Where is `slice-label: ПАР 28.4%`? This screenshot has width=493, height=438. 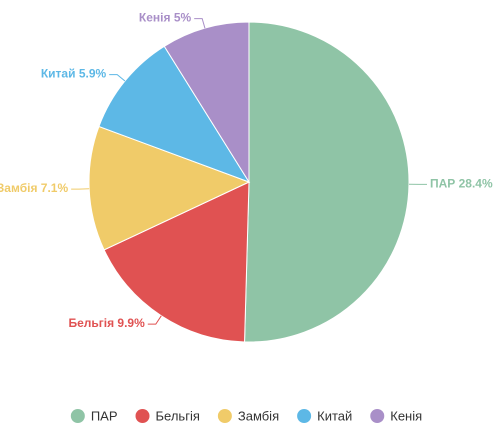
slice-label: ПАР 28.4% is located at coordinates (461, 184).